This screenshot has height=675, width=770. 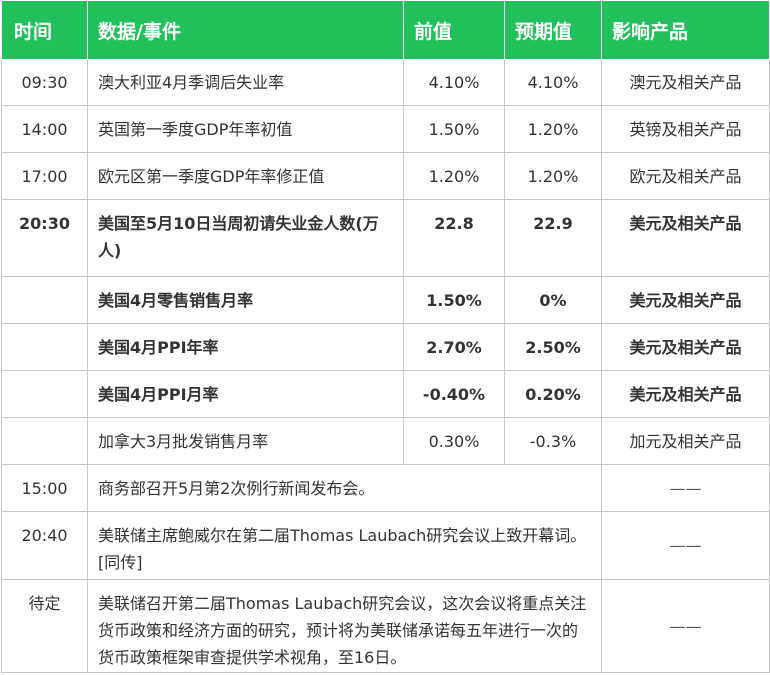 I want to click on row-event: 美国4月零售销售月率, so click(x=245, y=300).